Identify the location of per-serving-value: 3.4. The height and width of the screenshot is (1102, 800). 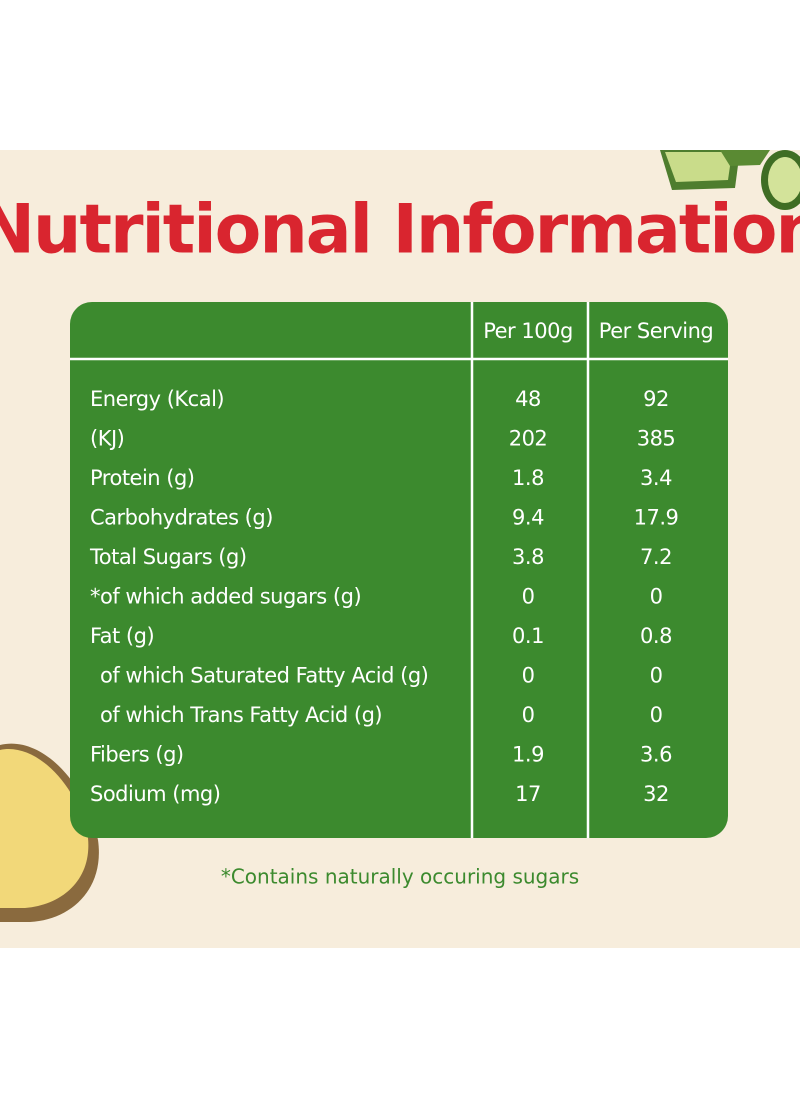
(656, 478).